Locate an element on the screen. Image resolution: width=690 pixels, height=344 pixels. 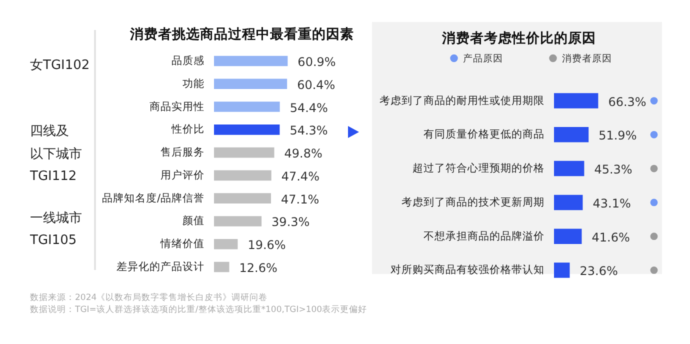
data-label: 41.6% is located at coordinates (611, 237).